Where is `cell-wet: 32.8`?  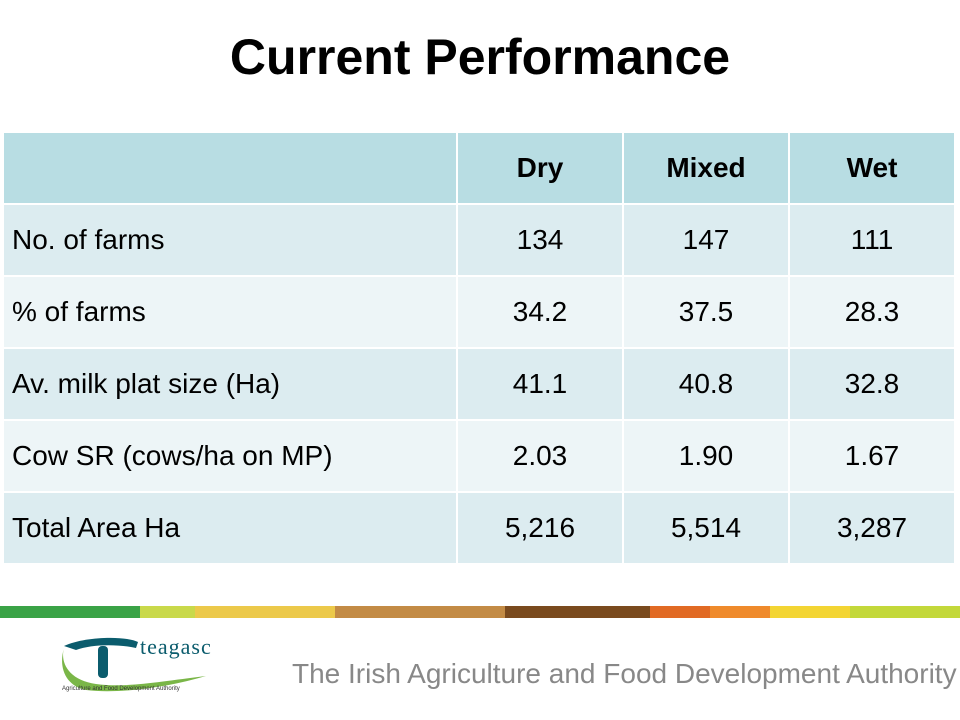 cell-wet: 32.8 is located at coordinates (872, 385).